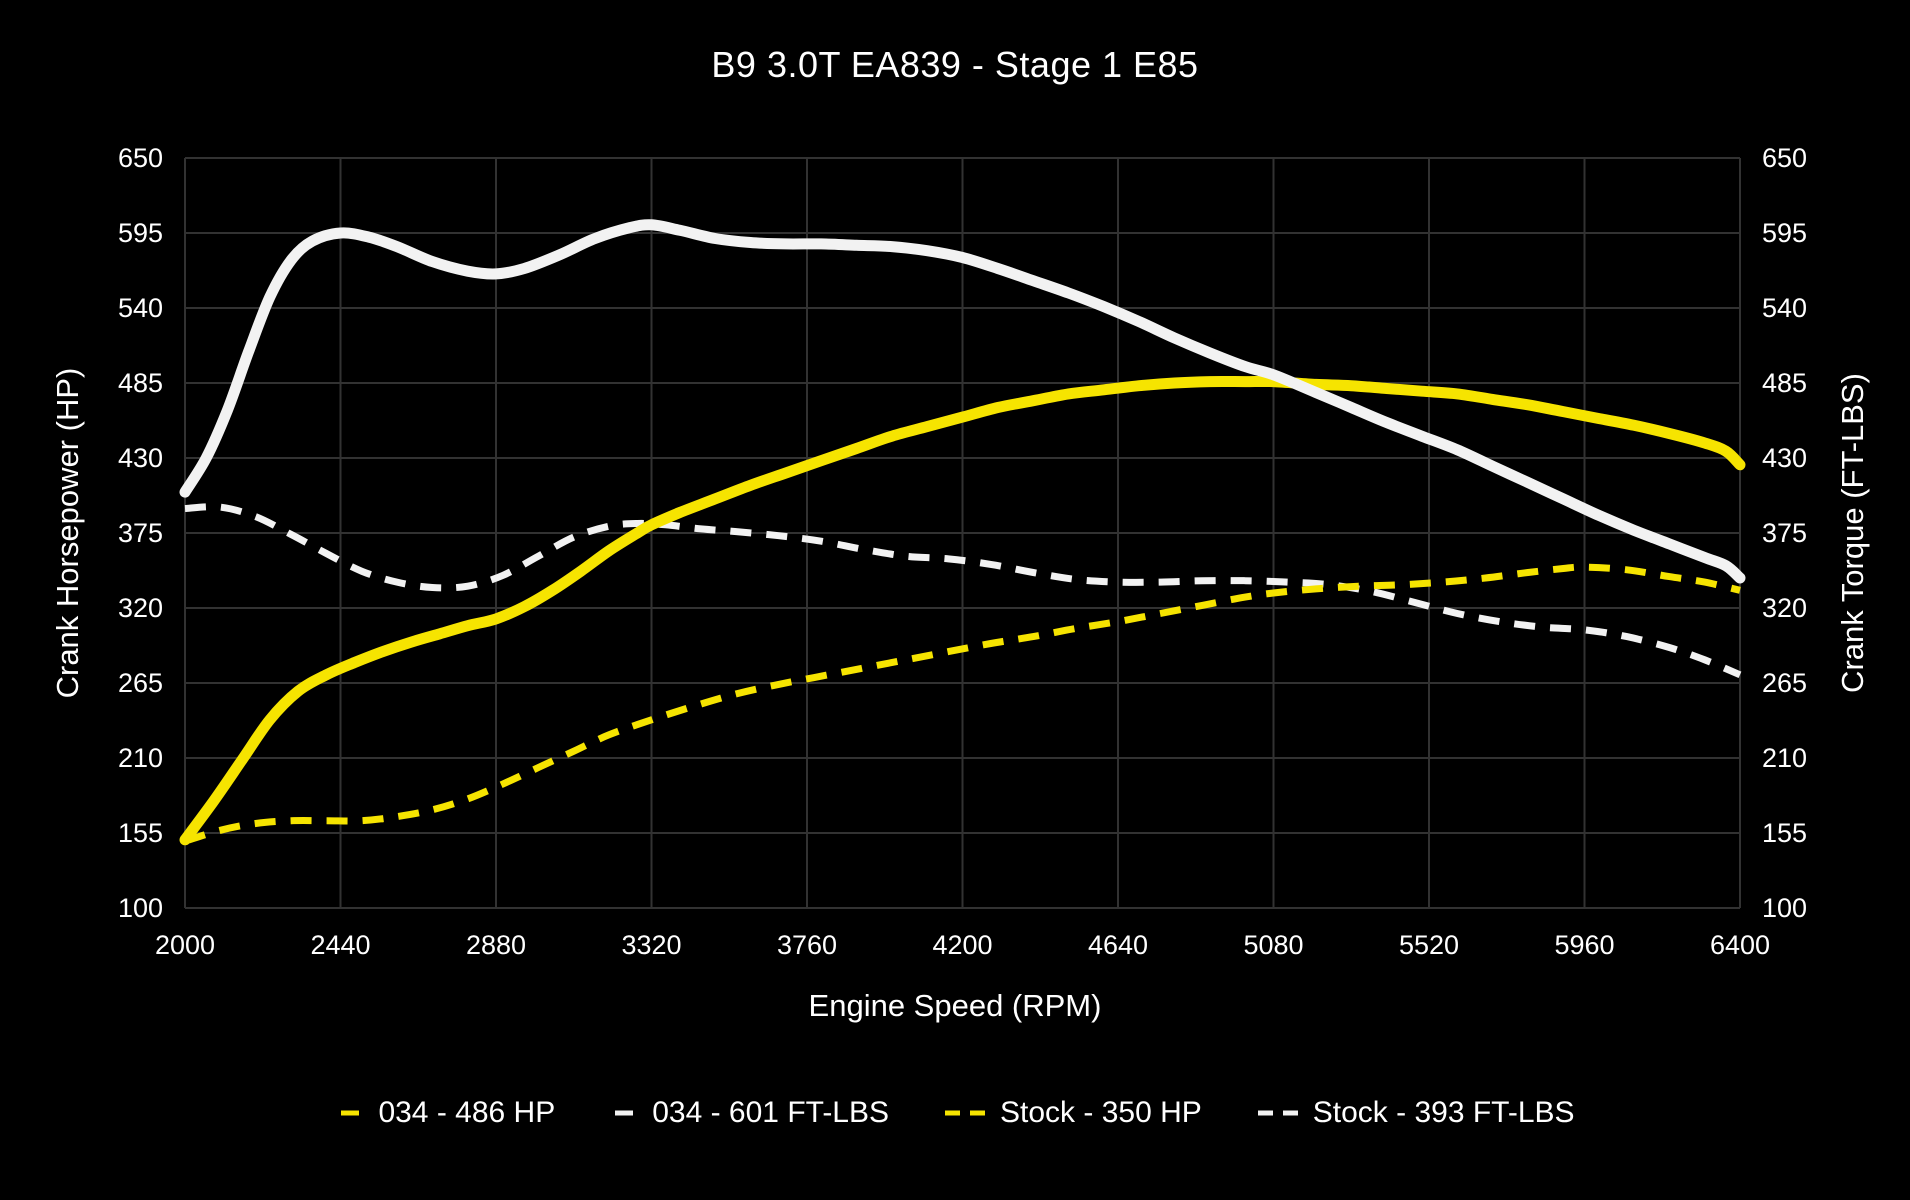 The height and width of the screenshot is (1200, 1910). I want to click on y-tick-label-left: 485, so click(140, 383).